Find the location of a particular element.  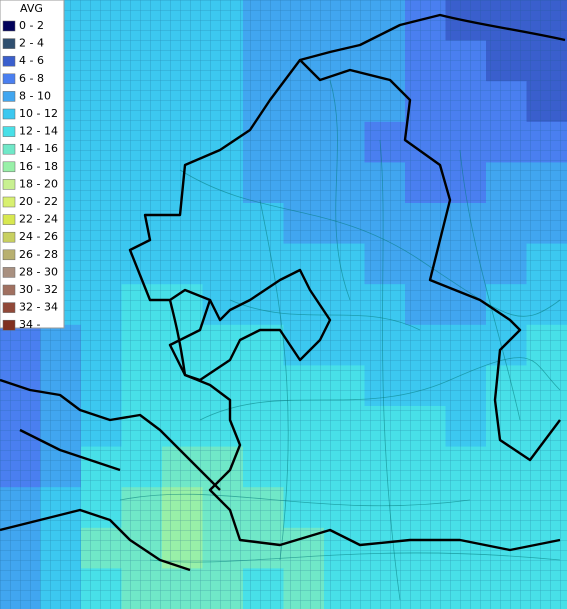

legend-label: 16 - 18 is located at coordinates (38, 166).